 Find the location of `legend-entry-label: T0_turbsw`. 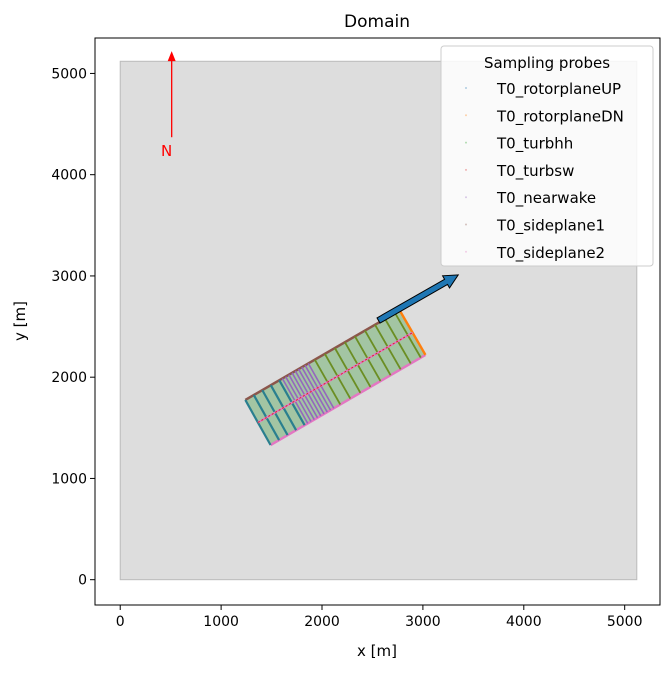

legend-entry-label: T0_turbsw is located at coordinates (535, 171).